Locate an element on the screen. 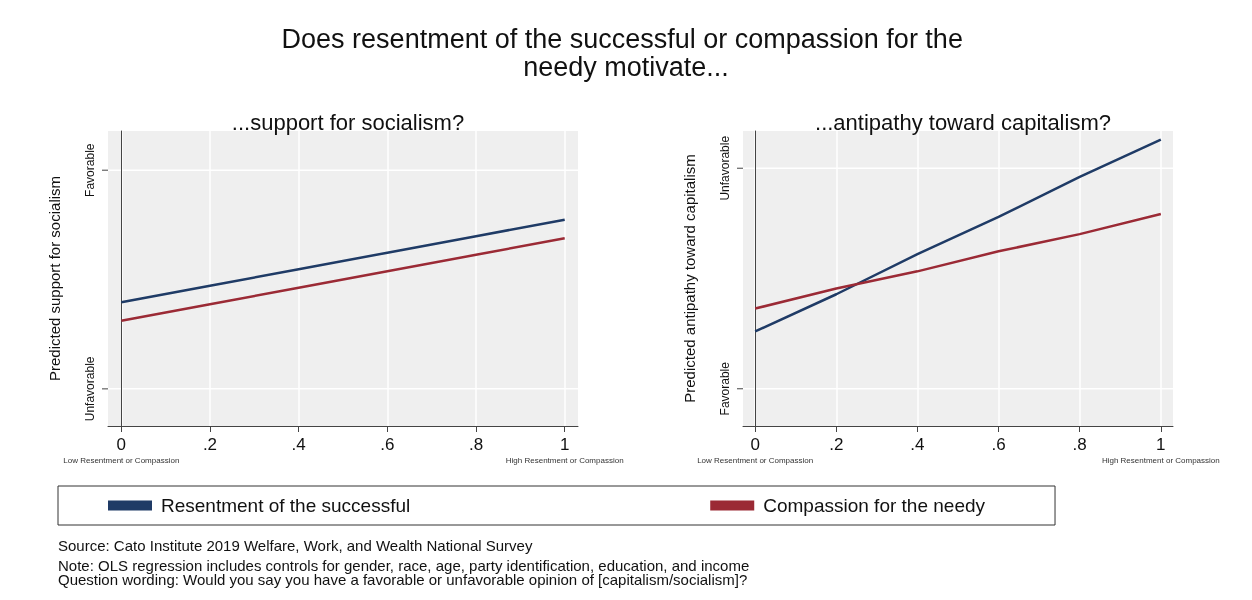 Image resolution: width=1252 pixels, height=600 pixels. legend-label: Resentment of the successful is located at coordinates (286, 505).